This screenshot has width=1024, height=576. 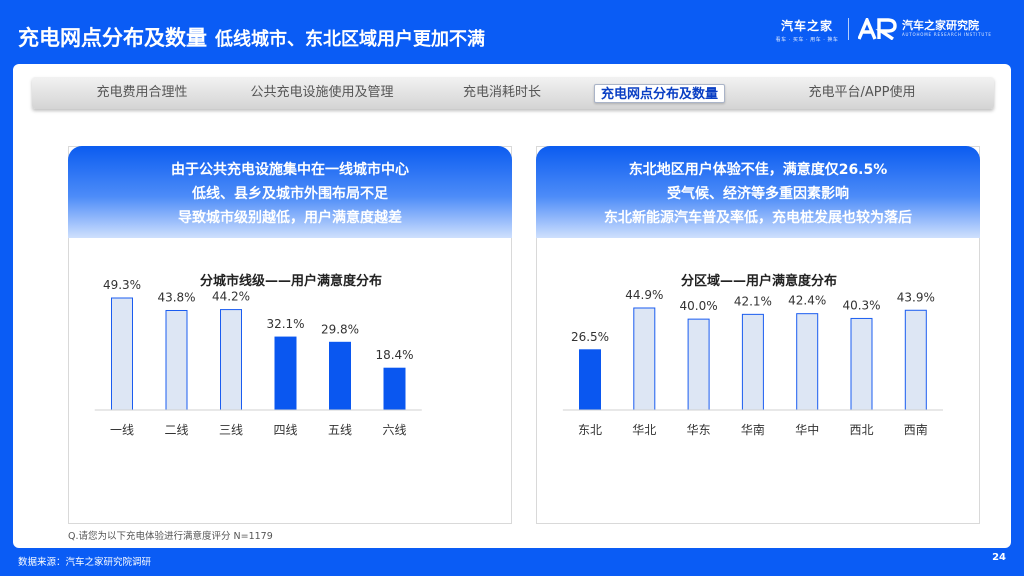 What do you see at coordinates (698, 364) in the screenshot?
I see `bar-华东` at bounding box center [698, 364].